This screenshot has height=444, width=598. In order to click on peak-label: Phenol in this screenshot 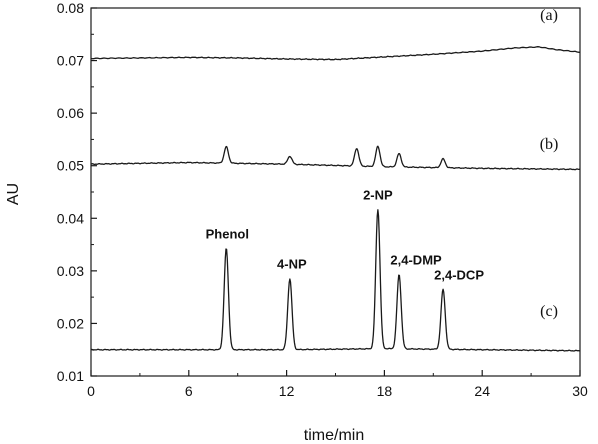, I will do `click(227, 233)`.